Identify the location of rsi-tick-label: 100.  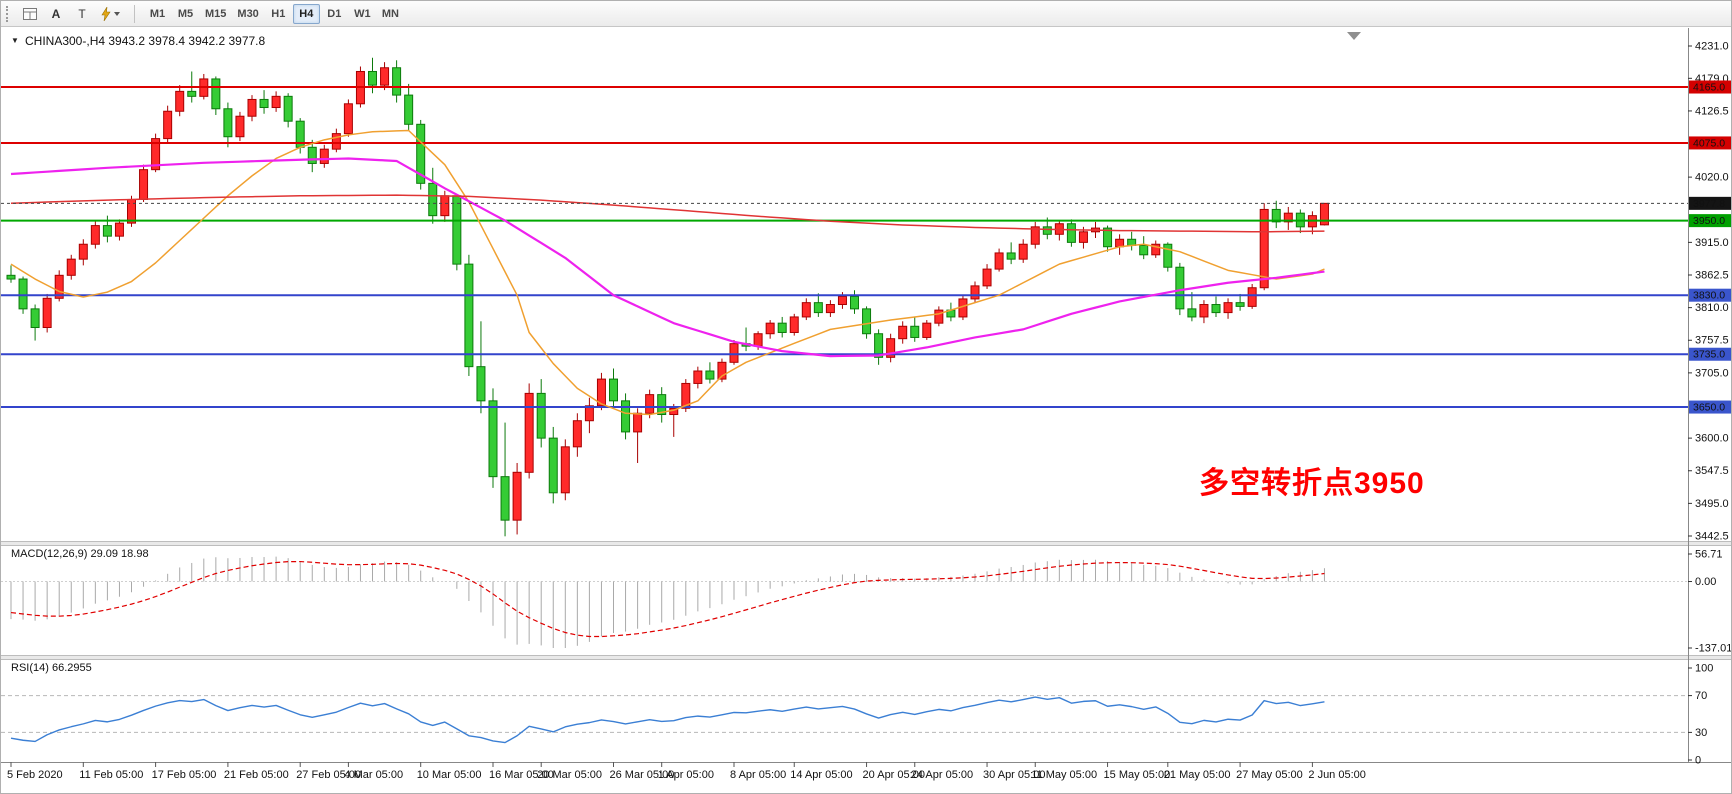
(1704, 669).